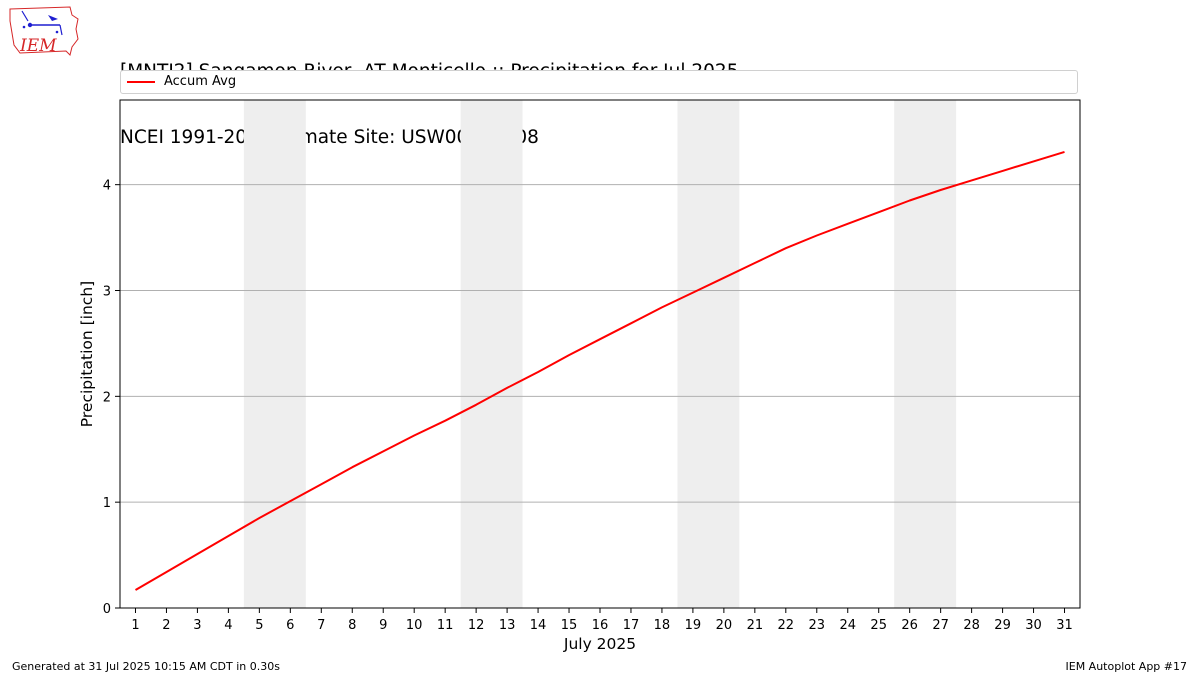 This screenshot has width=1200, height=675. What do you see at coordinates (1033, 625) in the screenshot?
I see `x-tick-label-30: 30` at bounding box center [1033, 625].